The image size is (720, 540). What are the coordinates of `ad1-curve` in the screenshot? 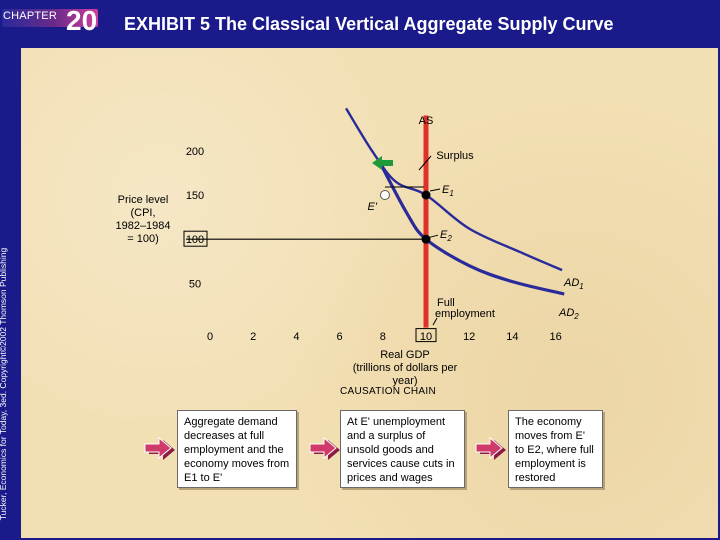 It's located at (454, 189).